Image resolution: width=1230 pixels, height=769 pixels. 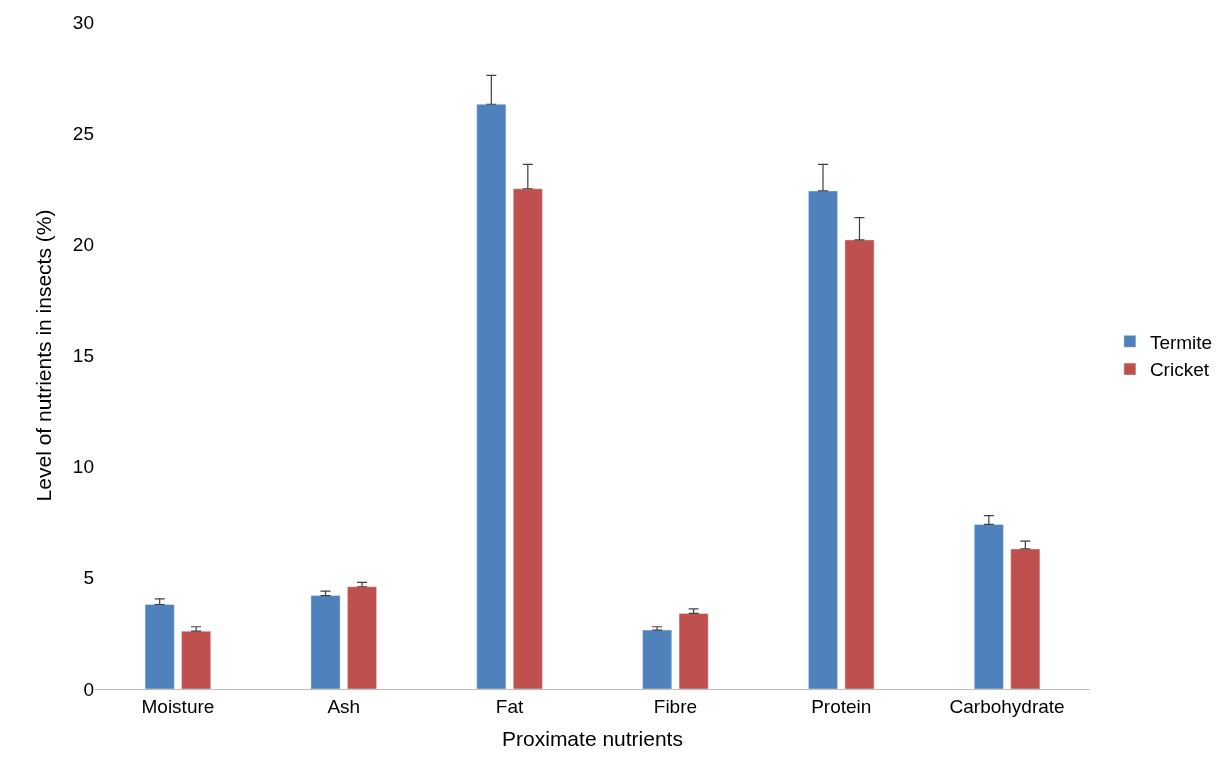 I want to click on y-tick-label: 10, so click(x=83, y=467).